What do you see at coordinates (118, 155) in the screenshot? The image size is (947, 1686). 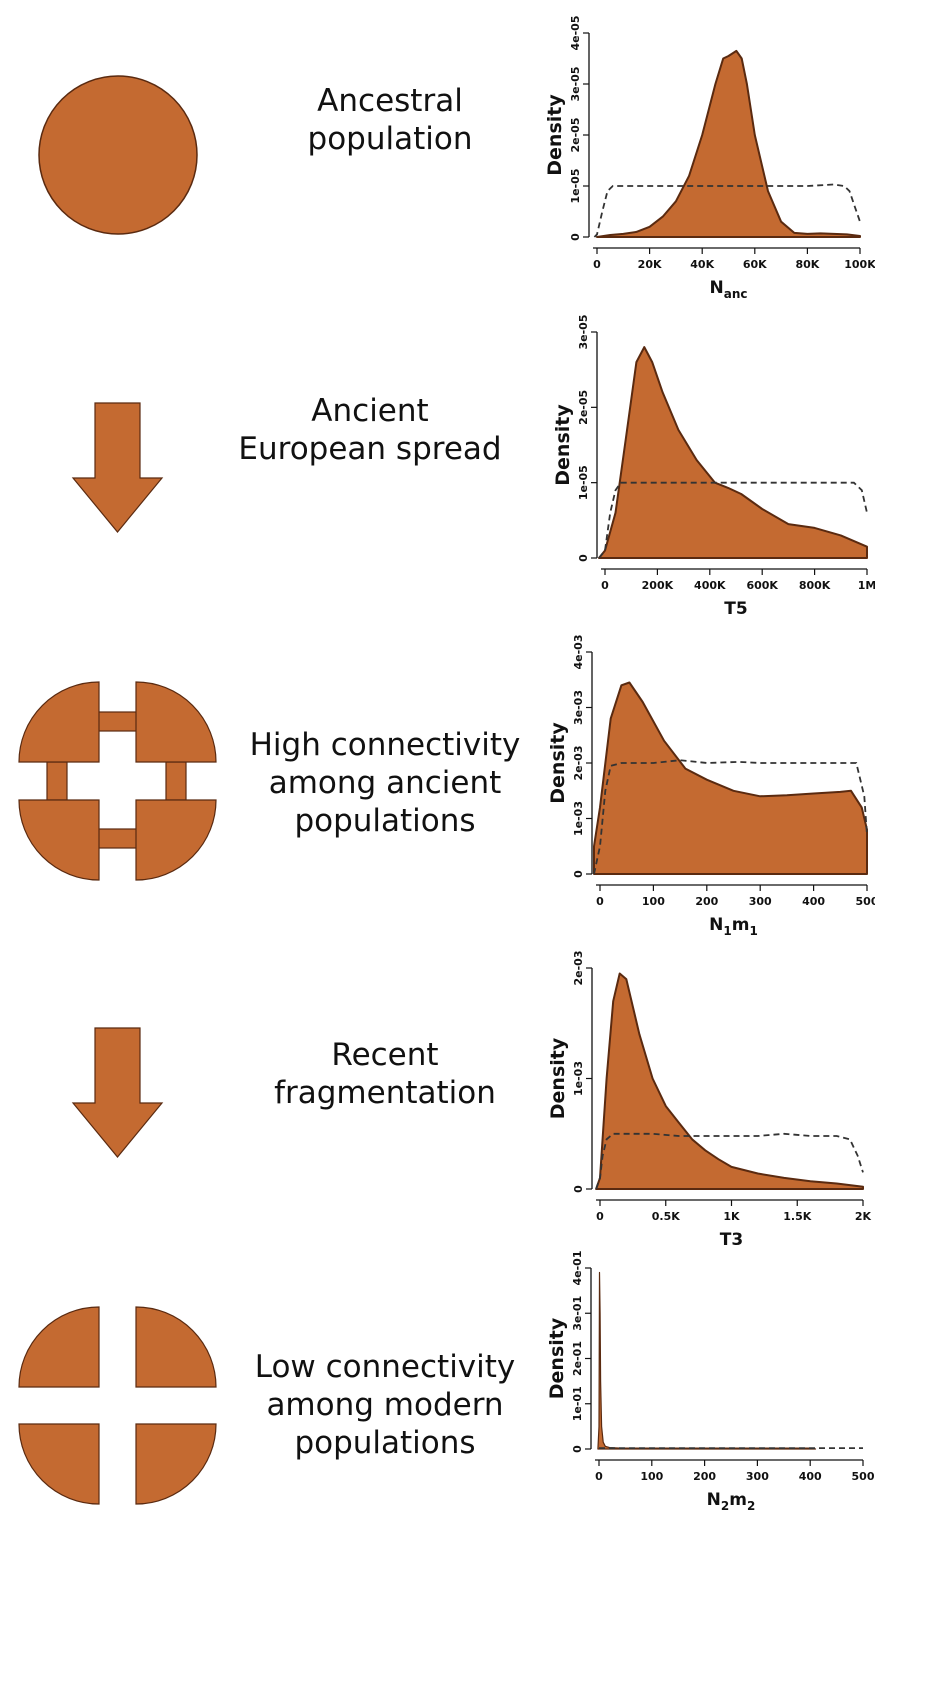 I see `ancestral-population-icon` at bounding box center [118, 155].